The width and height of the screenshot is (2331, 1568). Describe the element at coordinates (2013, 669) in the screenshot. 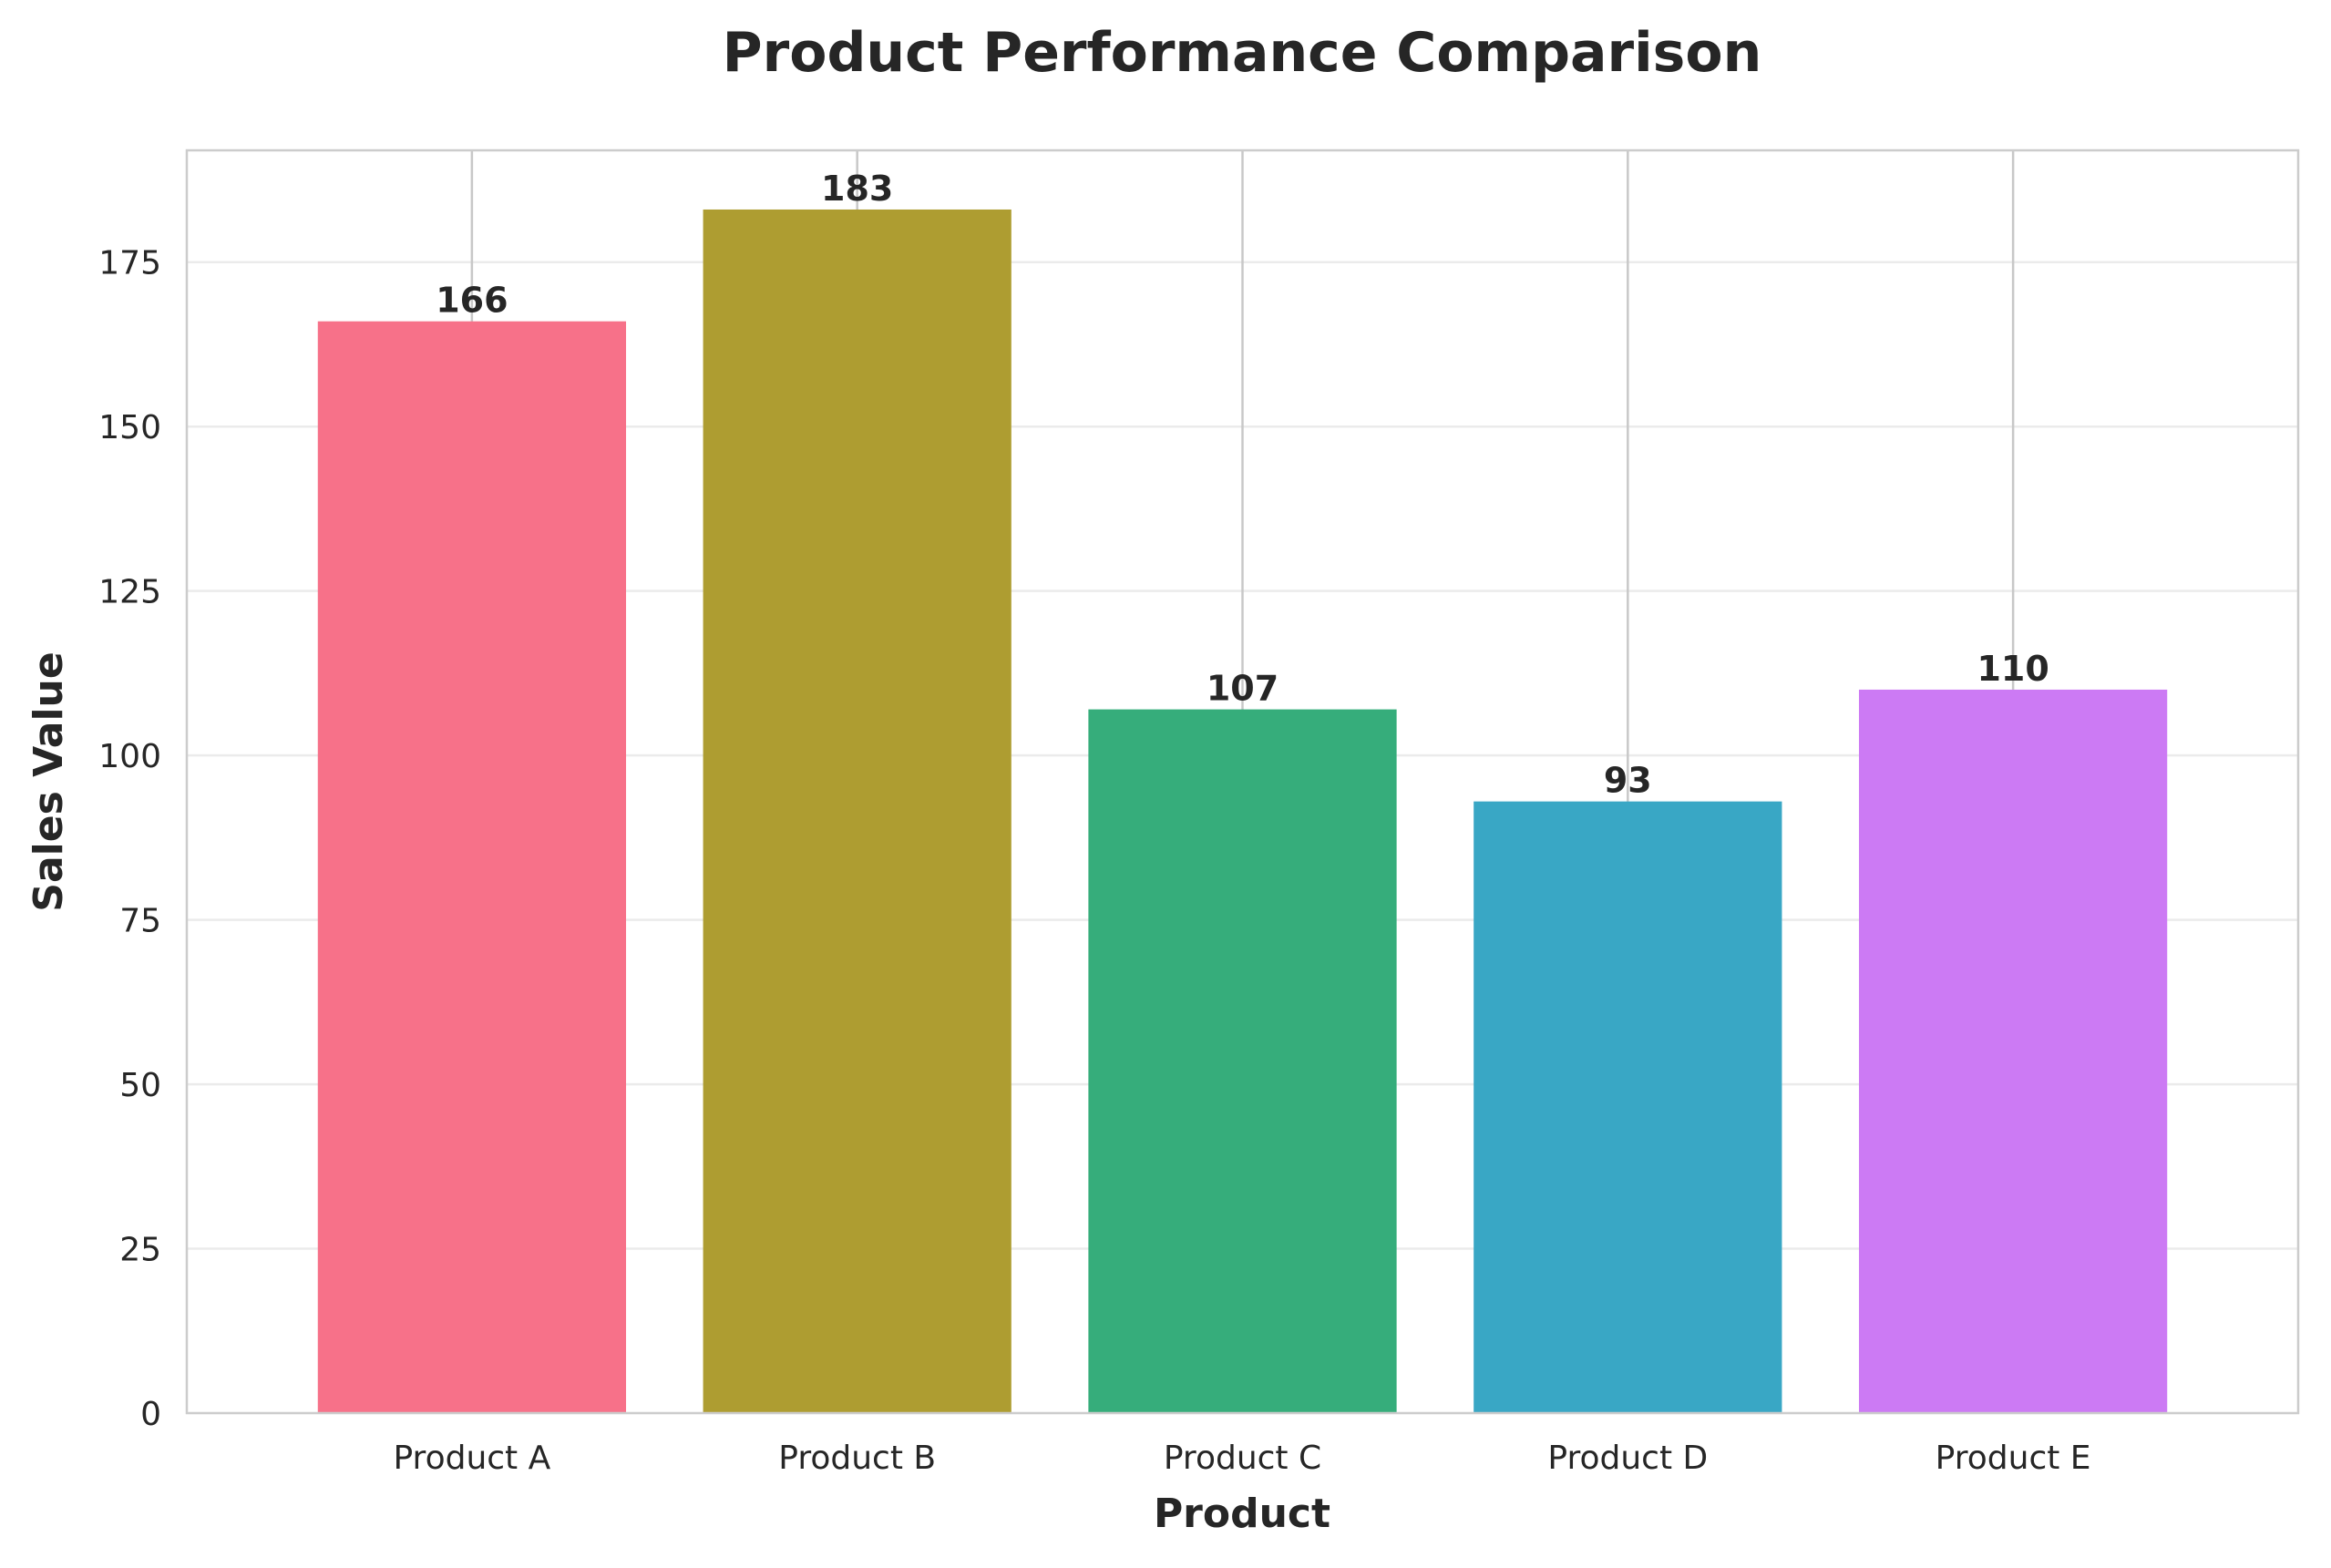

I see `data-label: 110` at that location.